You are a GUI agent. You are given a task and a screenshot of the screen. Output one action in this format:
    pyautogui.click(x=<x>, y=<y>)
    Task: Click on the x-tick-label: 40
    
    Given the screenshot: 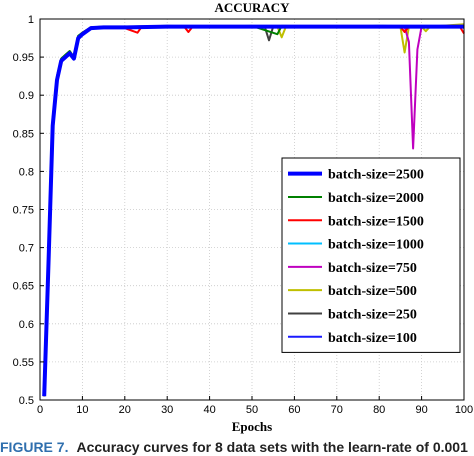 What is the action you would take?
    pyautogui.click(x=209, y=410)
    